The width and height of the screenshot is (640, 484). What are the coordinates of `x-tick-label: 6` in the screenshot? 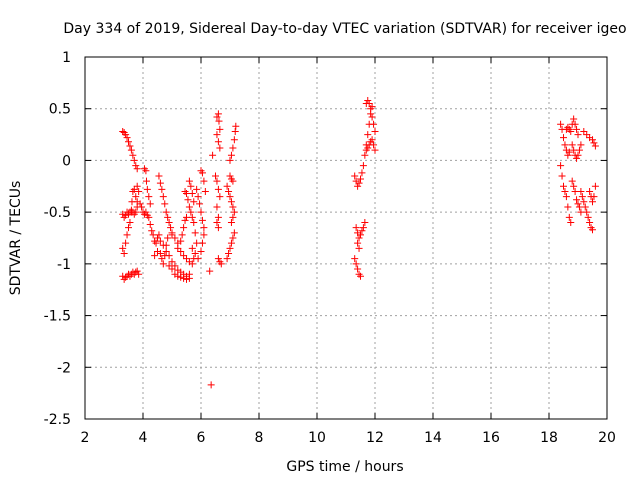 It's located at (201, 438).